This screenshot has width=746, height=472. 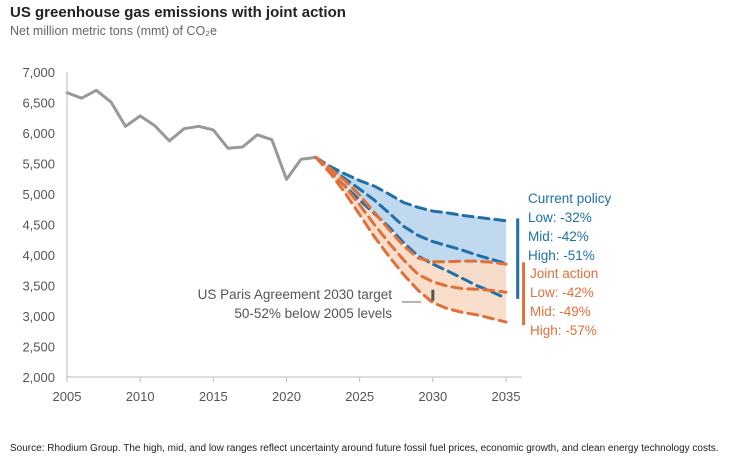 I want to click on range-bars, so click(x=521, y=272).